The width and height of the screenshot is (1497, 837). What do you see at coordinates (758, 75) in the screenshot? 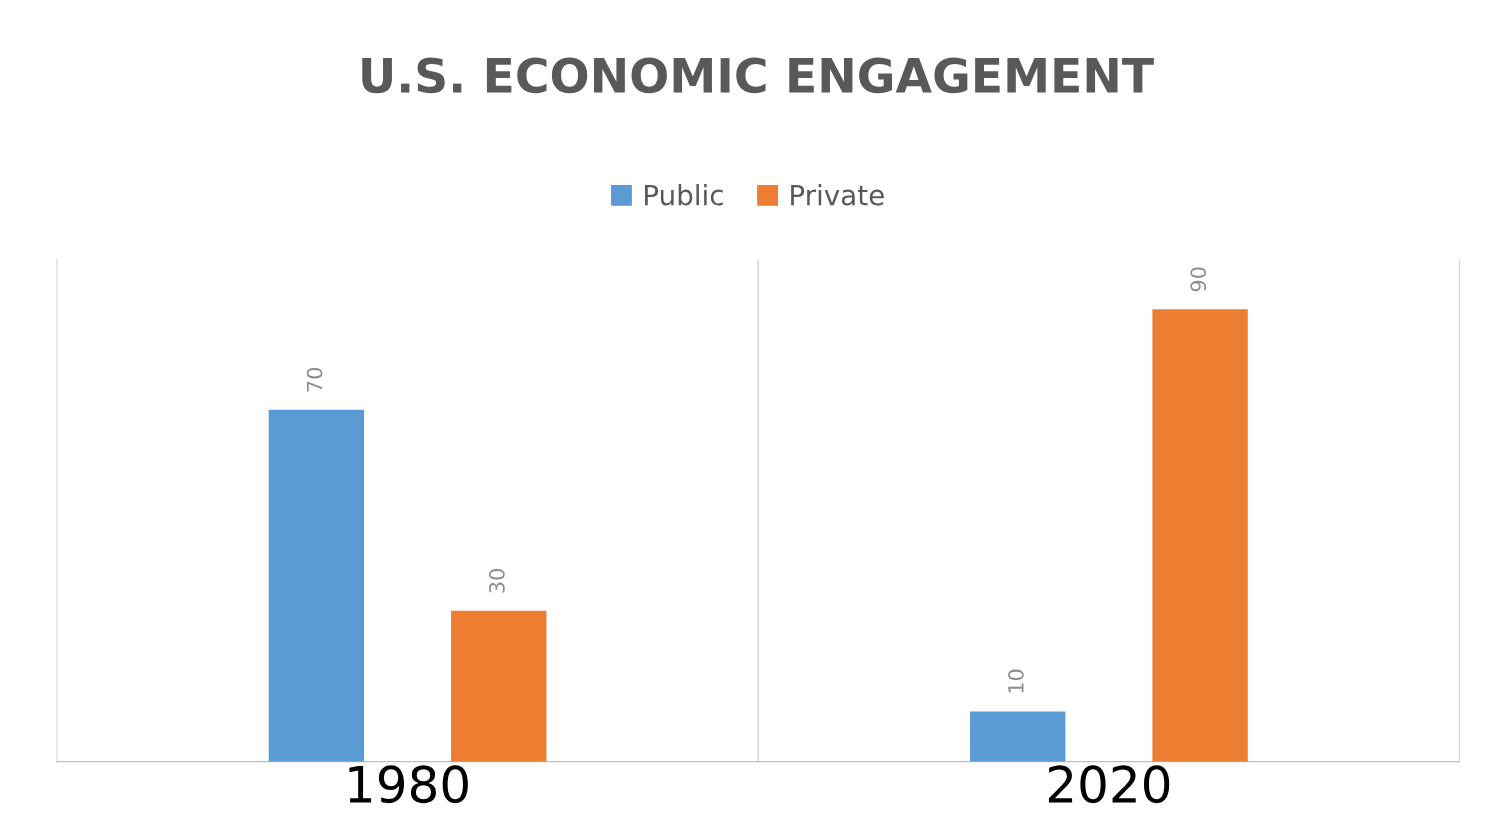
I see `chart-title: U.S. ECONOMIC ENGAGEMENT` at bounding box center [758, 75].